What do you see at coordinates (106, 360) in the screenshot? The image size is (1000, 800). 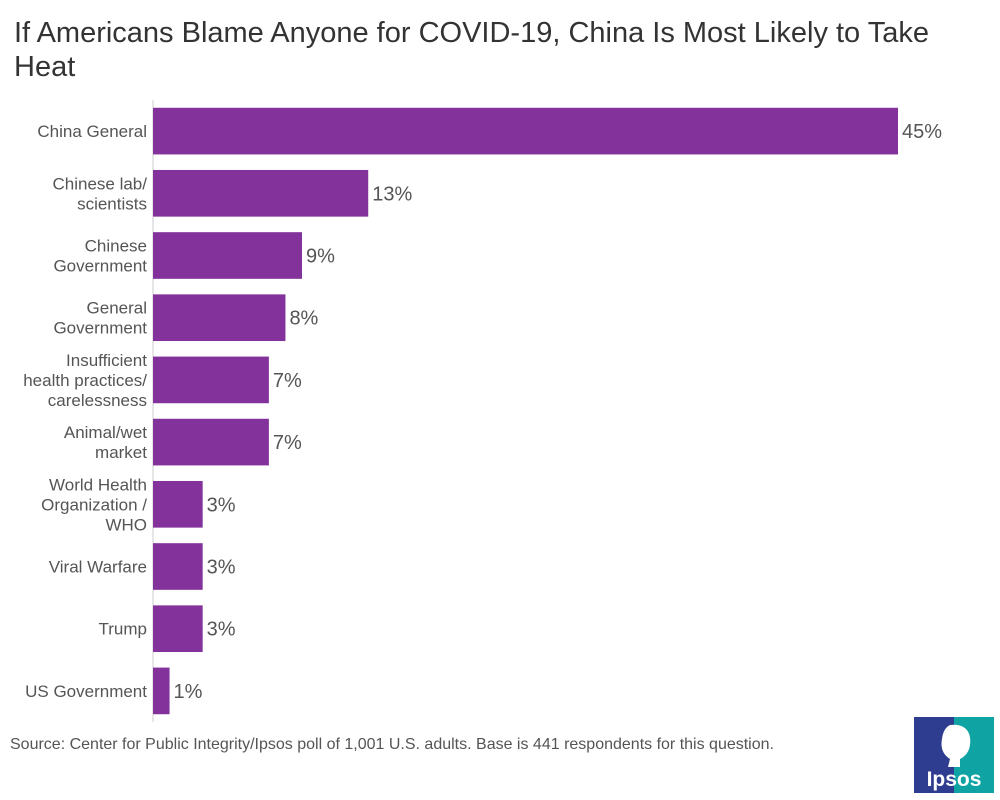 I see `category-label-line: Insufficient` at bounding box center [106, 360].